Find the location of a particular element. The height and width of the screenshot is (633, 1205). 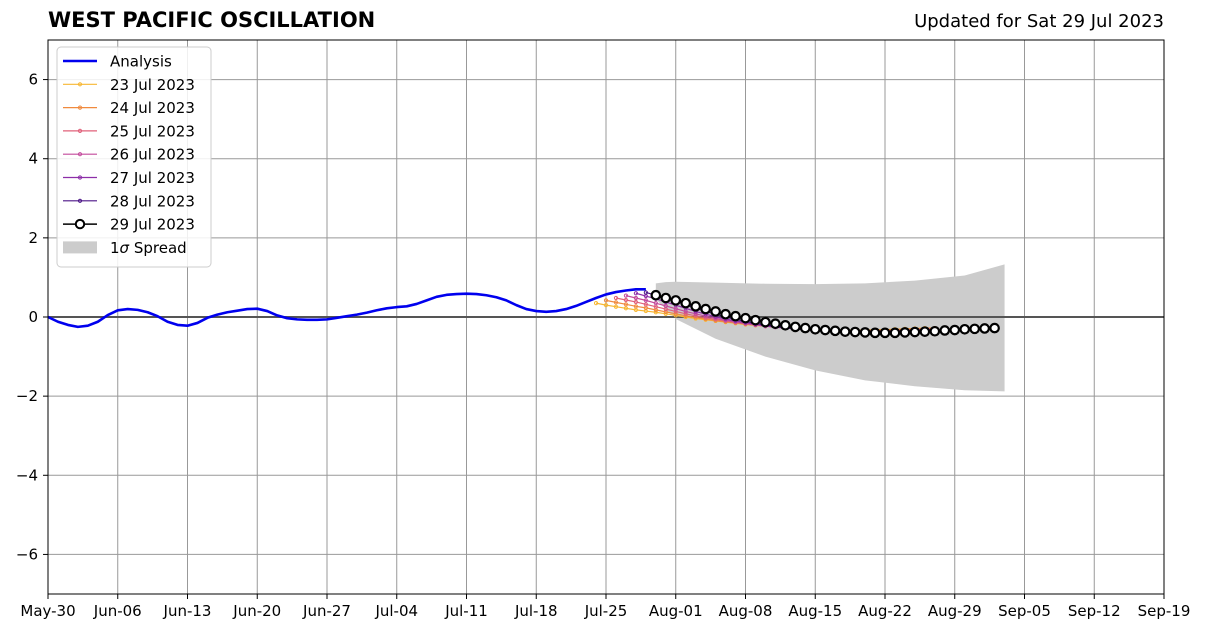

chart-title: WEST PACIFIC OSCILLATION is located at coordinates (212, 20).